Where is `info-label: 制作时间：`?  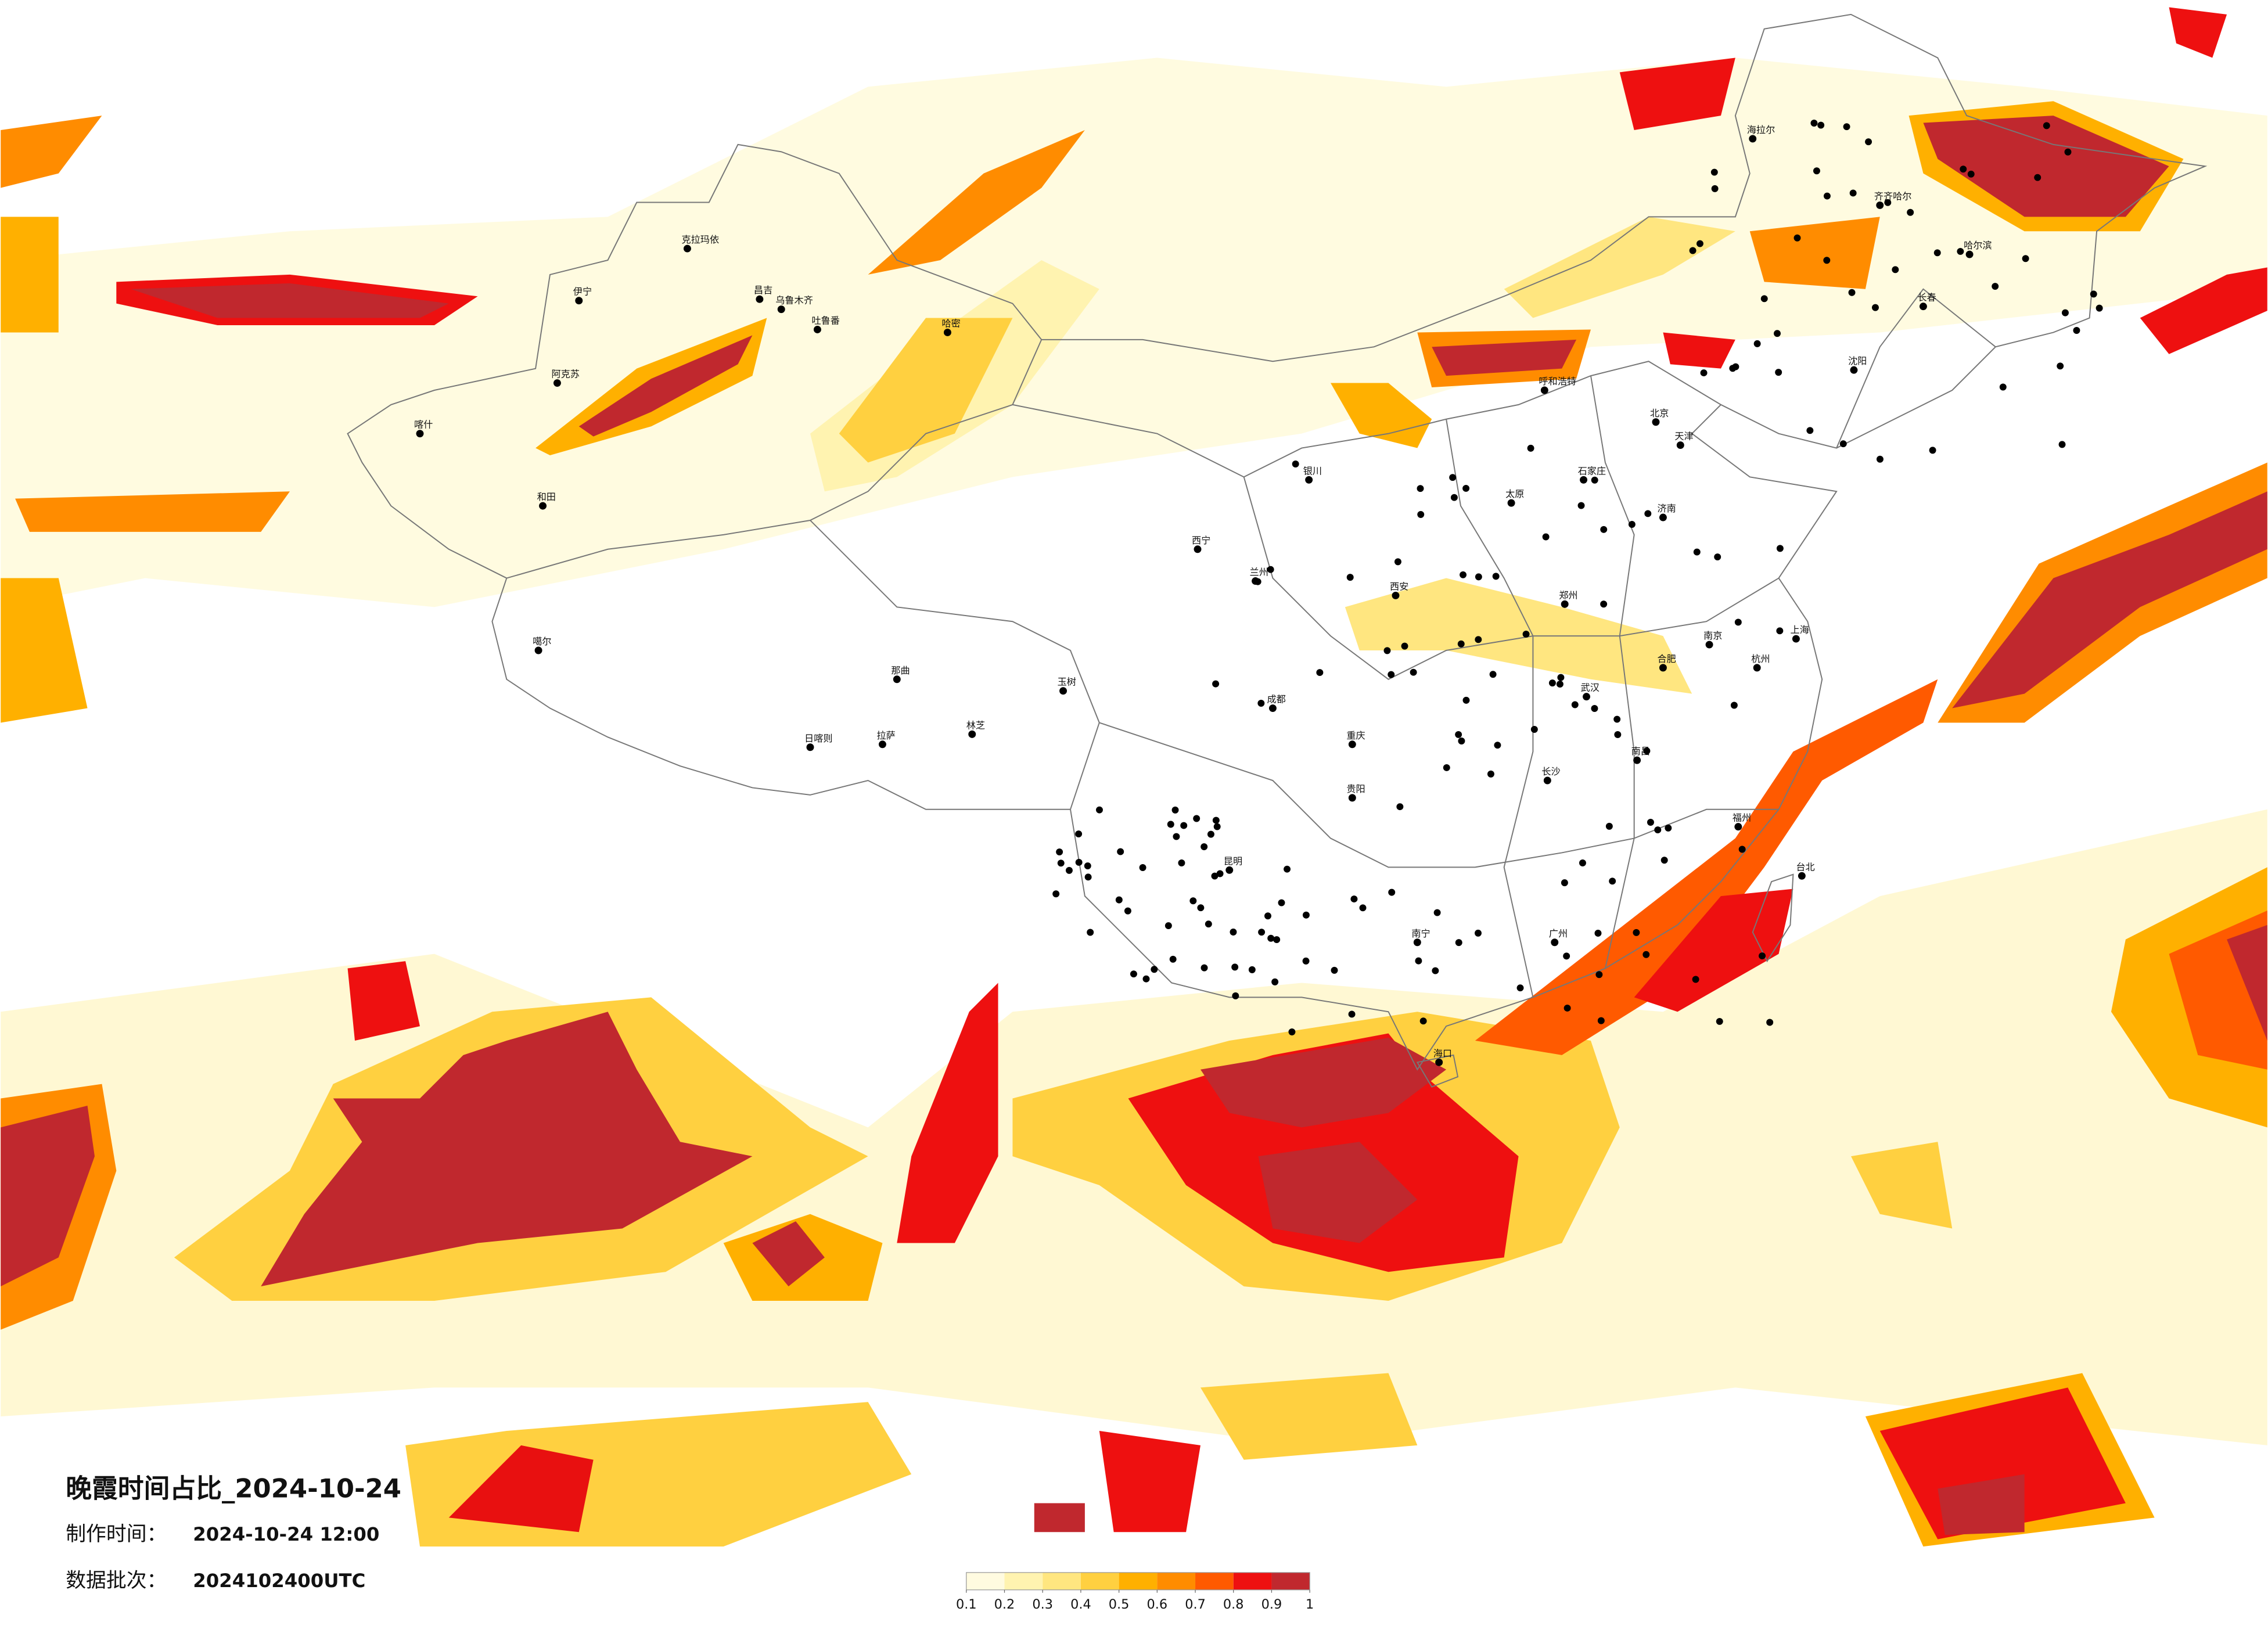
info-label: 制作时间： is located at coordinates (116, 1534).